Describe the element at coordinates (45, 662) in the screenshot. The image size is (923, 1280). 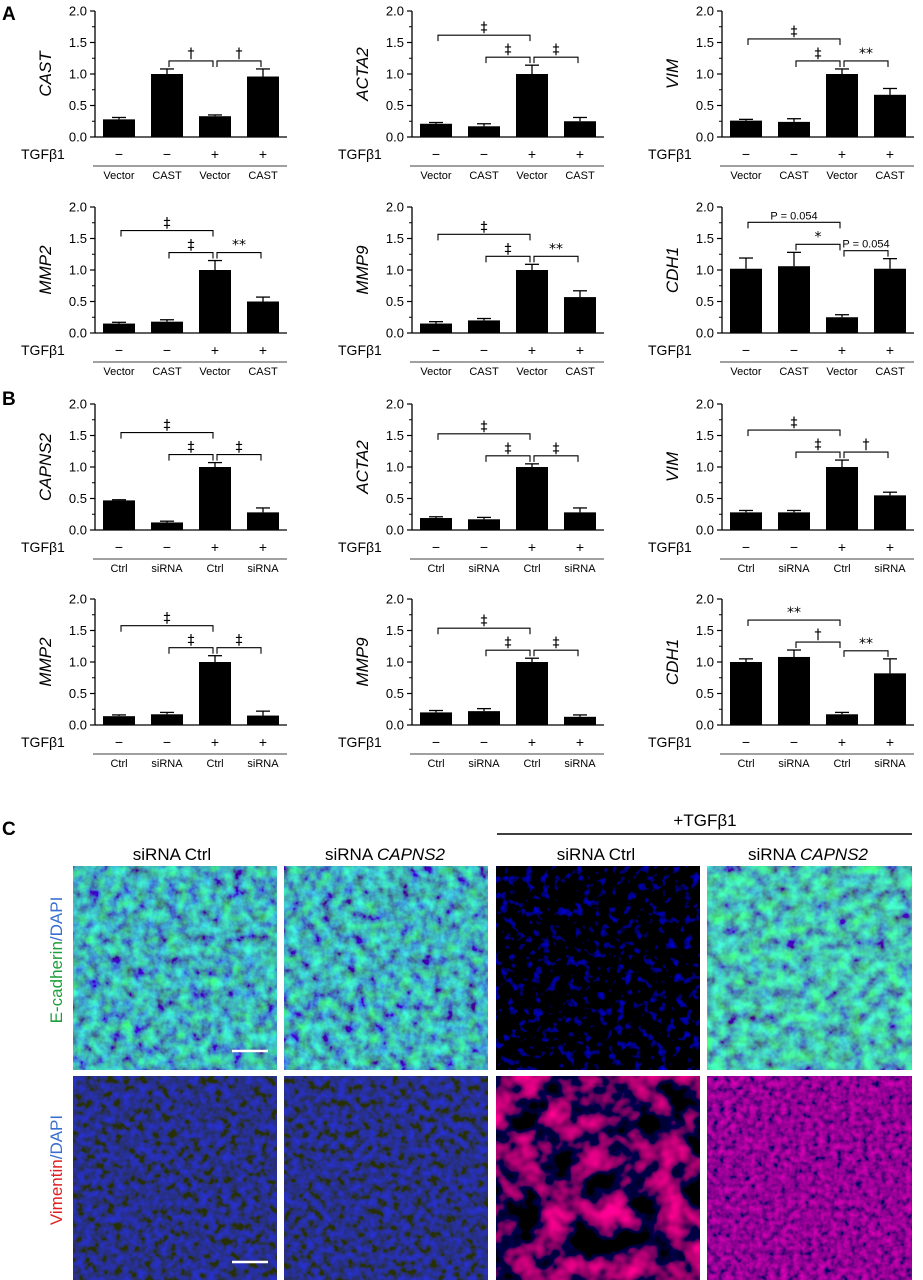
I see `y-axis-label: MMP2` at that location.